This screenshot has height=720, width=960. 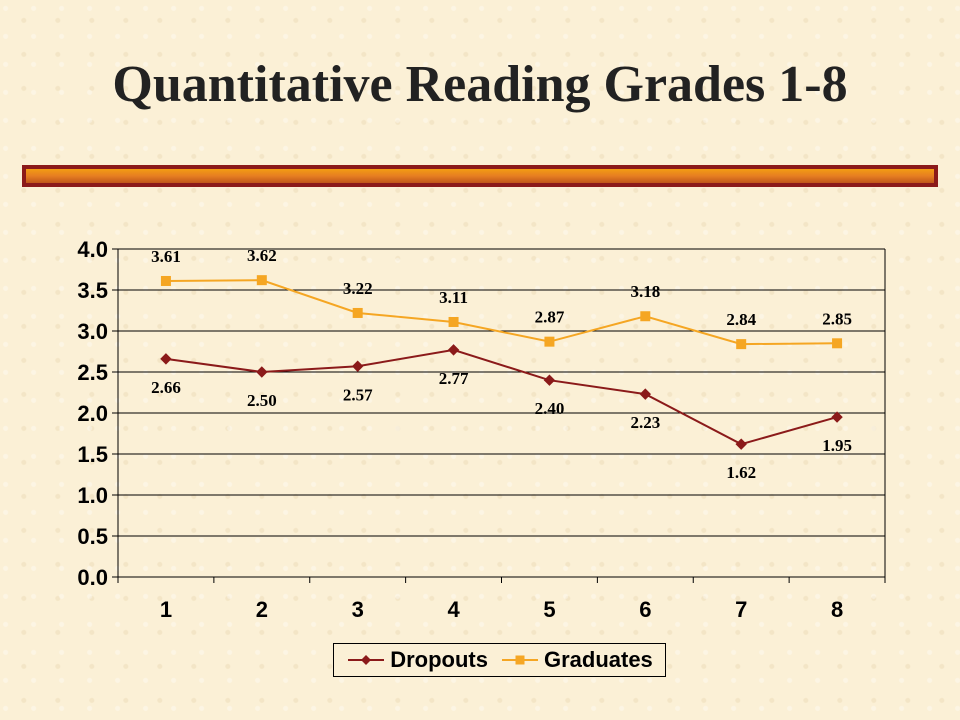 I want to click on data-label-graduates: 3.61, so click(x=166, y=256).